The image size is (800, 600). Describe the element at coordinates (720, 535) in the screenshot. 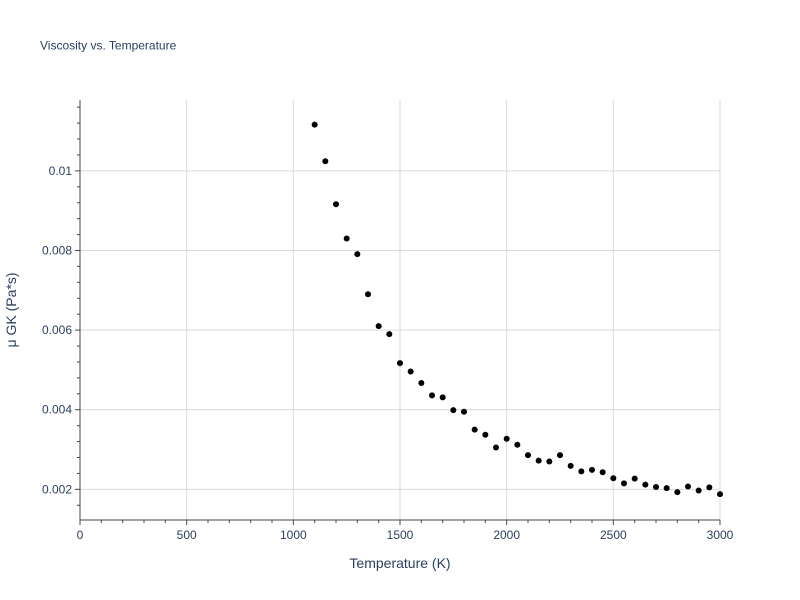

I see `x-tick-label: 3000` at that location.